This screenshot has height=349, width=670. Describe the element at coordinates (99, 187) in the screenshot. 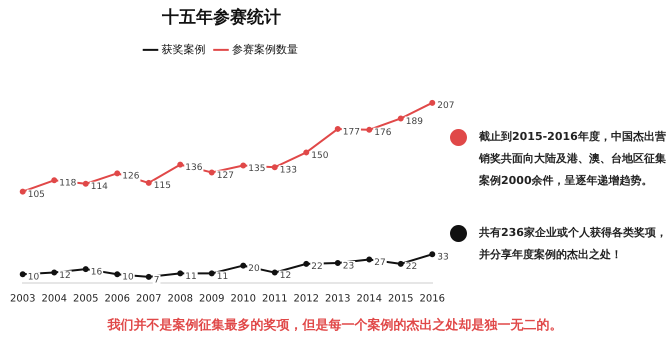

I see `data-label: 114` at that location.